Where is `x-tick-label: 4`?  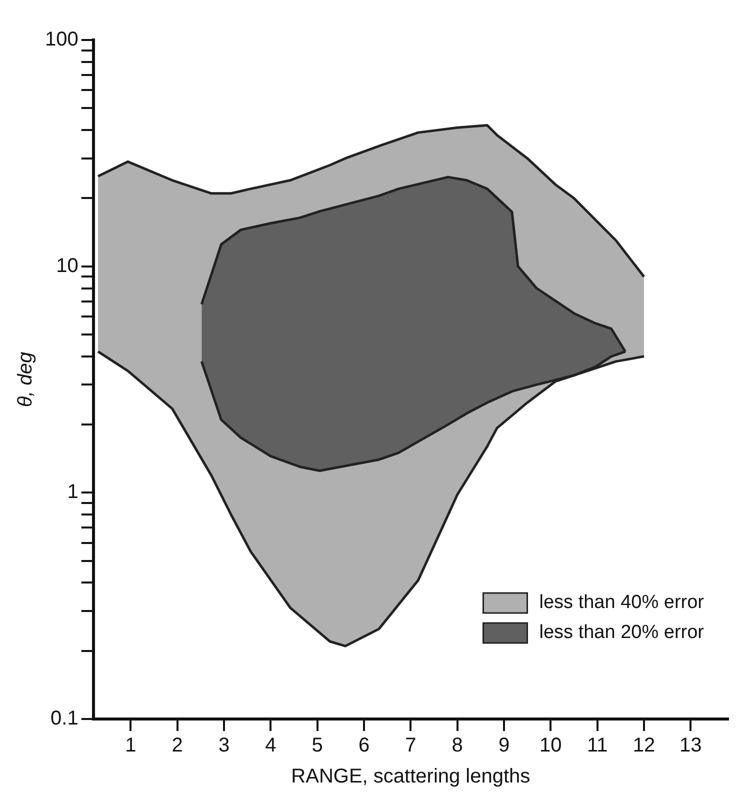
x-tick-label: 4 is located at coordinates (270, 745).